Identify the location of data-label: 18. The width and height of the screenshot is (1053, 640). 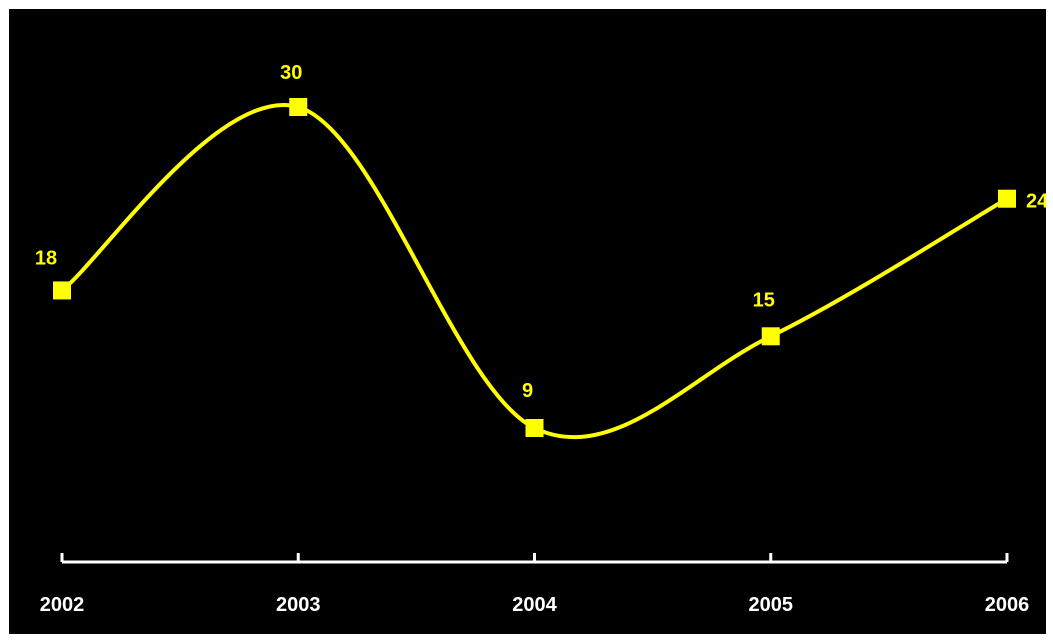
(46, 258).